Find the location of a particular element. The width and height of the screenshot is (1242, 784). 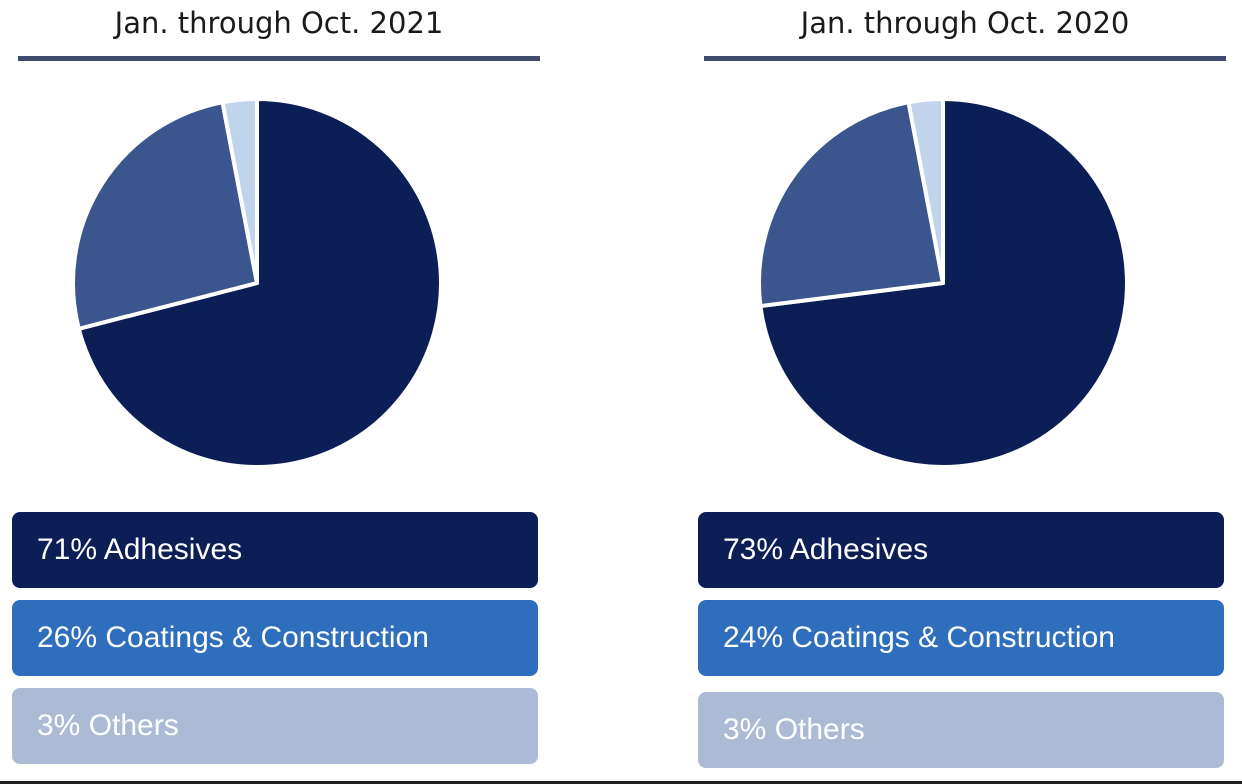

legend-adhesives-2020: 73% Adhesives is located at coordinates (961, 550).